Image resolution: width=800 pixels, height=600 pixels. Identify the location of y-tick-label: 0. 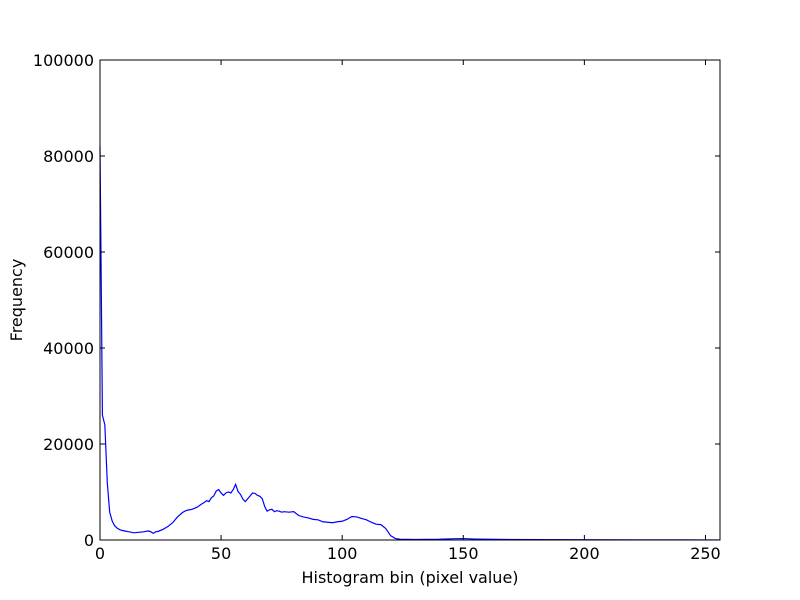
(89, 540).